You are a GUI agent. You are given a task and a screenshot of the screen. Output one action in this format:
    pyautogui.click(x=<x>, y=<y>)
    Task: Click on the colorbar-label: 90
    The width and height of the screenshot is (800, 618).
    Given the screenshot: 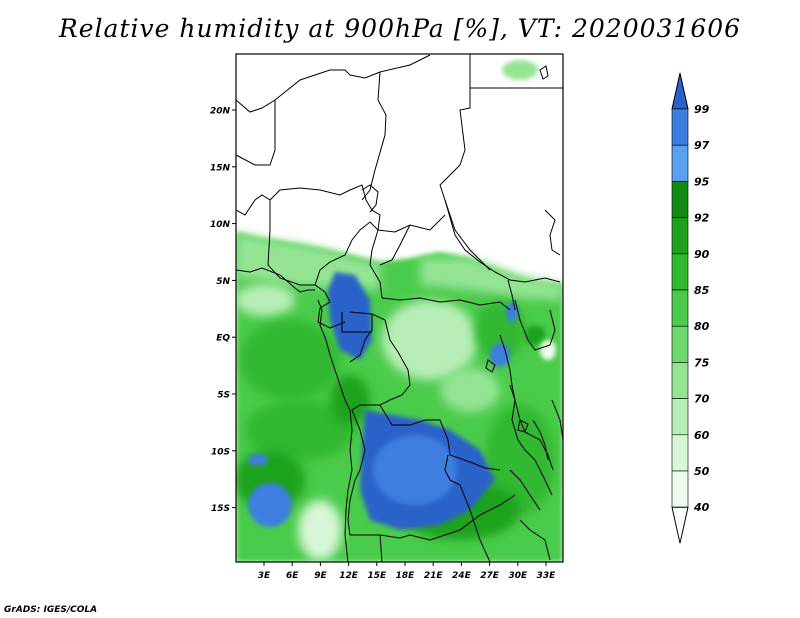 What is the action you would take?
    pyautogui.click(x=702, y=254)
    